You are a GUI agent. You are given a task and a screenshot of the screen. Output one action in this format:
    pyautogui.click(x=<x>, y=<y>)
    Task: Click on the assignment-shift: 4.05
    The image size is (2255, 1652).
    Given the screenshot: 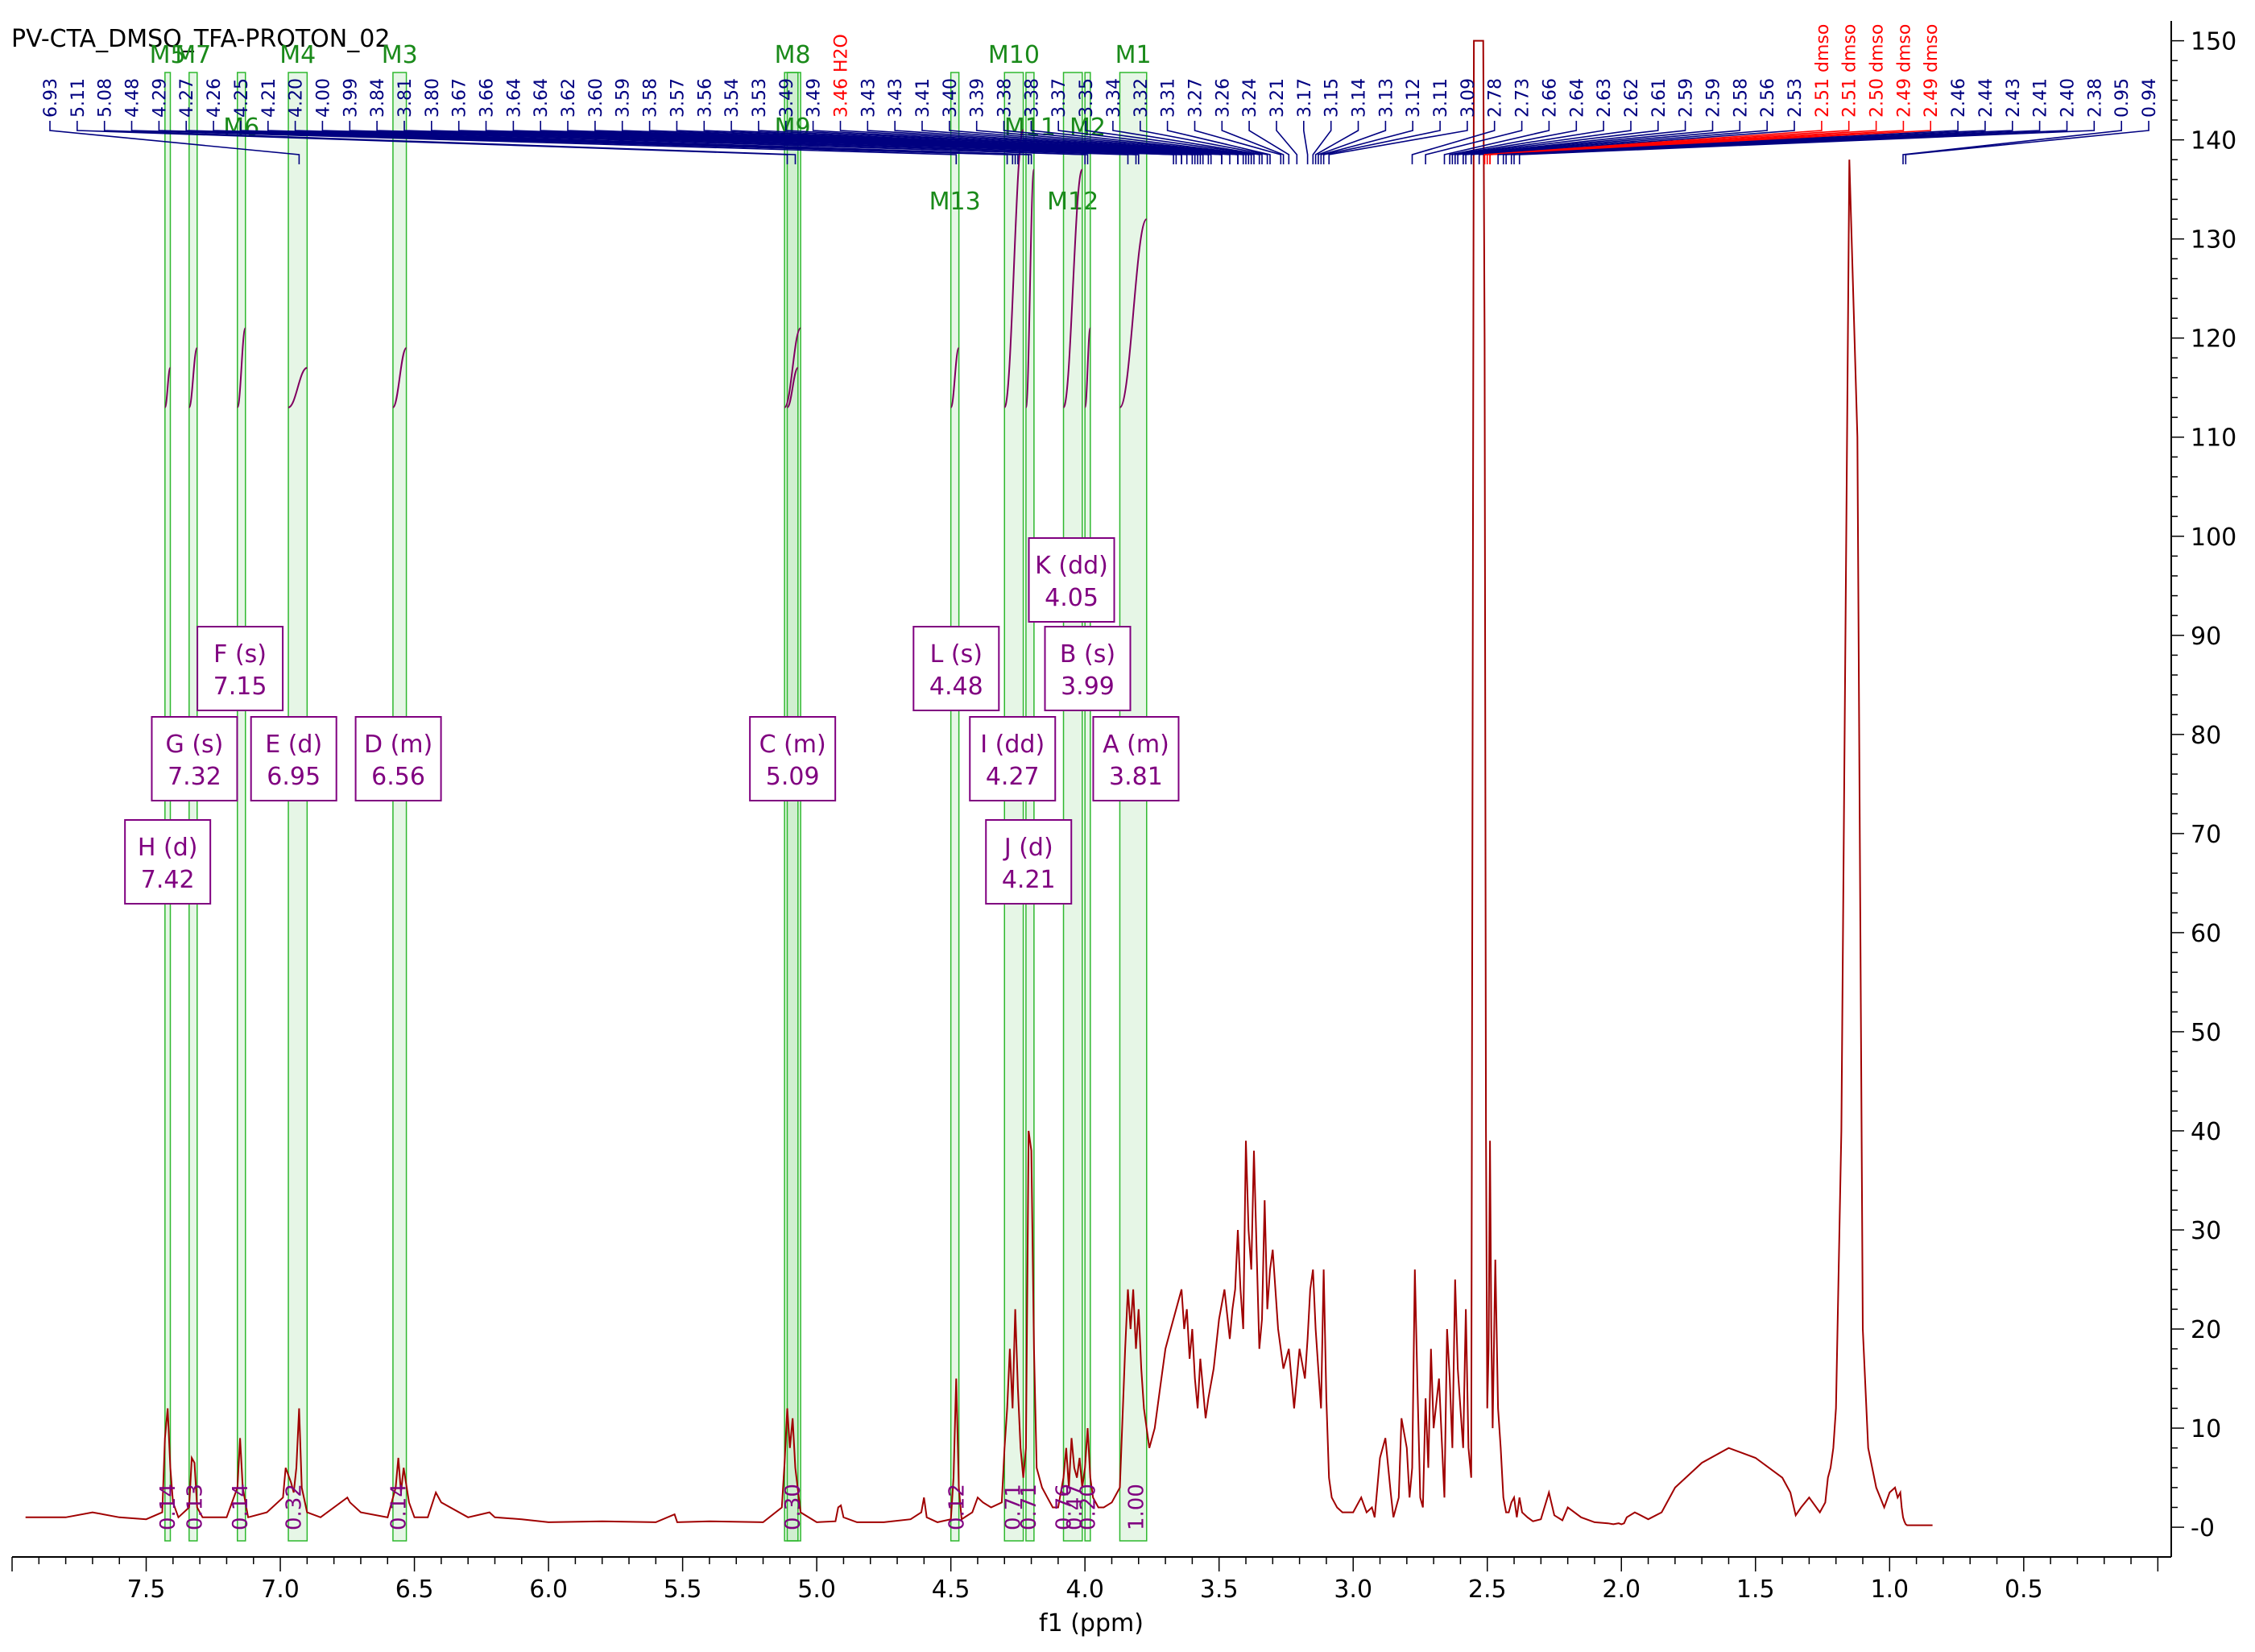 What is the action you would take?
    pyautogui.click(x=1072, y=598)
    